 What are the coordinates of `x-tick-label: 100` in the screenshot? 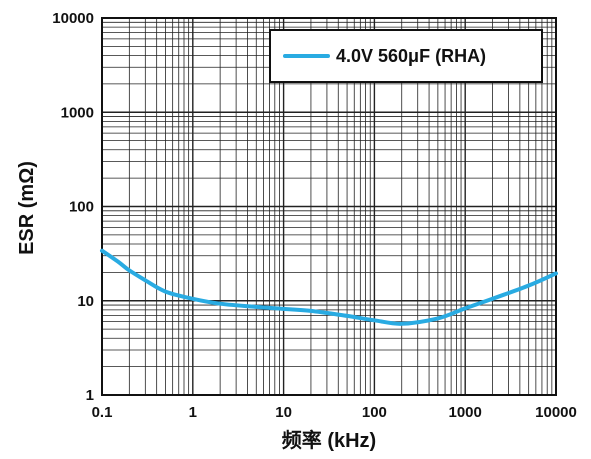 It's located at (374, 412).